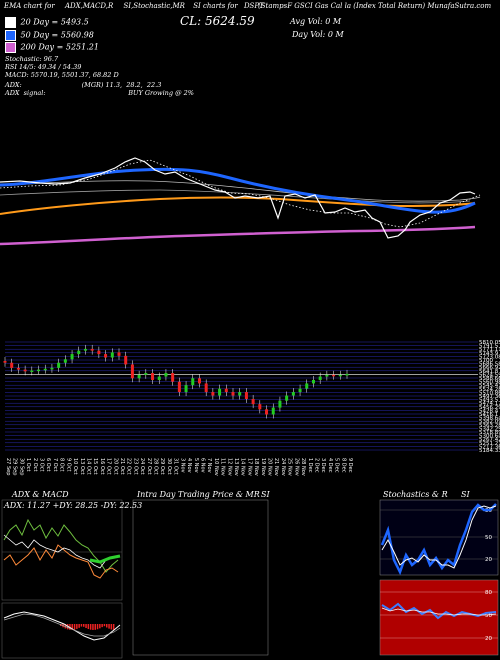 The width and height of the screenshot is (500, 660). What do you see at coordinates (176, 381) in the screenshot?
I see `candles` at bounding box center [176, 381].